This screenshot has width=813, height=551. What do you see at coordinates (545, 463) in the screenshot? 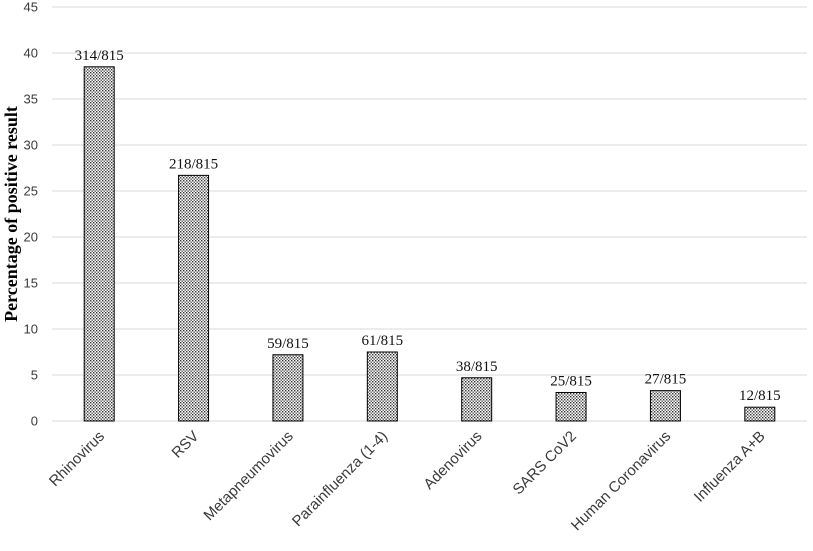
I see `x-category-label: SARS CoV2` at bounding box center [545, 463].